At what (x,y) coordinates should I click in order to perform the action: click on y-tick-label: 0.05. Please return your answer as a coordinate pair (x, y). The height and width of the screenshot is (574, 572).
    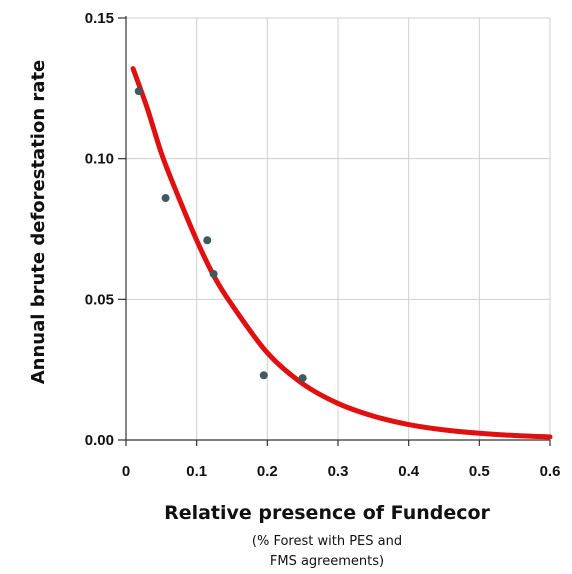
    Looking at the image, I should click on (99, 299).